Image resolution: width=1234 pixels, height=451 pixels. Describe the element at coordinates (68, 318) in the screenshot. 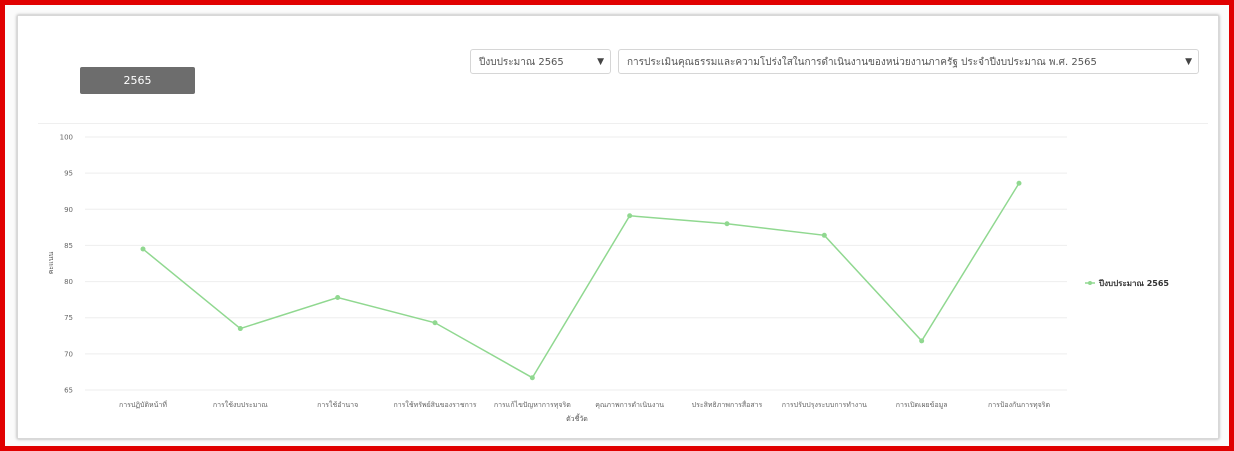

I see `y-tick-label: 75` at that location.